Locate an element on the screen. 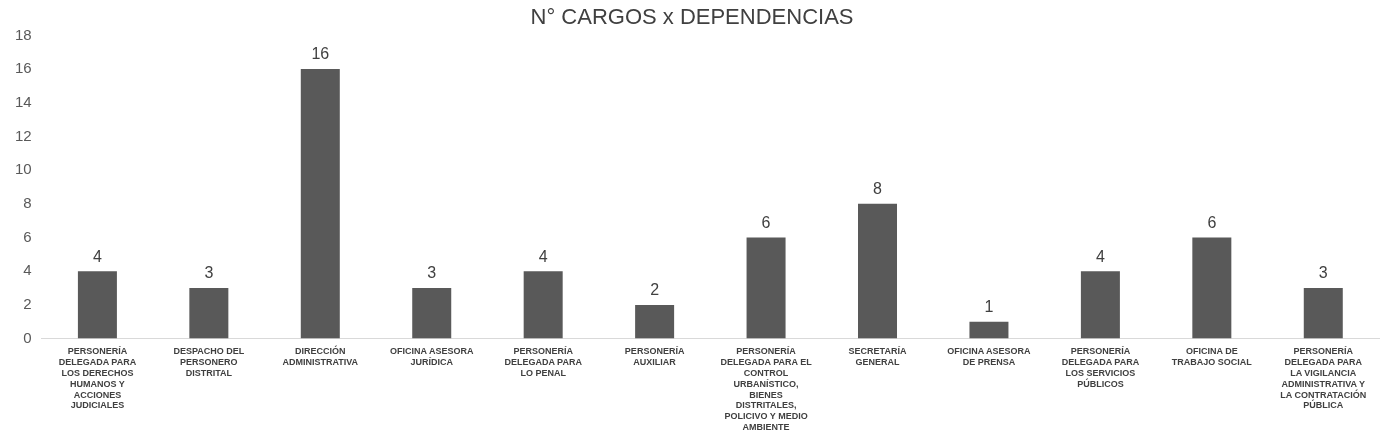  y-tick-label: 12 is located at coordinates (23, 135).